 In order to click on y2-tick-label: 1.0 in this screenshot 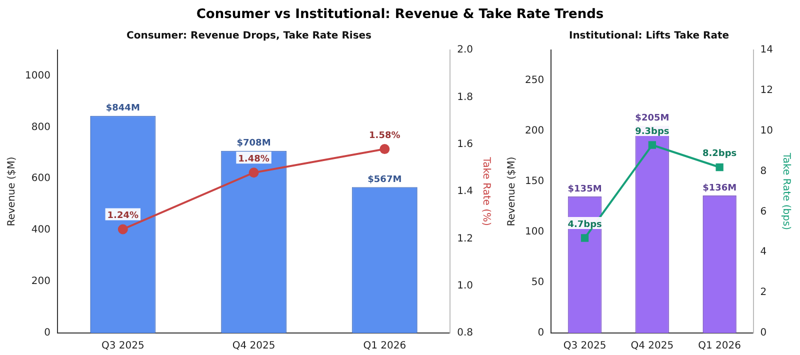, I will do `click(465, 286)`.